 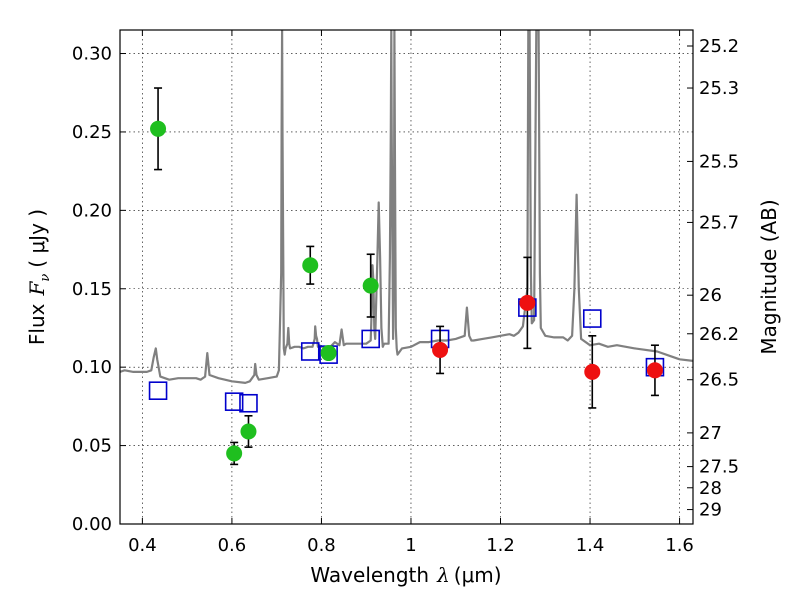 I want to click on y2-tick-label: 25.3, so click(x=719, y=88).